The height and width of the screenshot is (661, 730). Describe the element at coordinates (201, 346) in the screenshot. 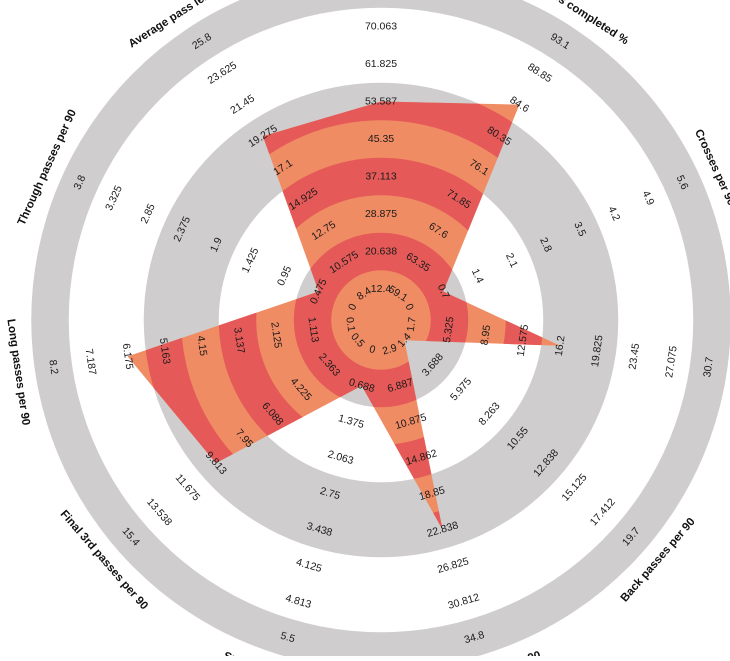

I see `tick-label: 4.15` at that location.